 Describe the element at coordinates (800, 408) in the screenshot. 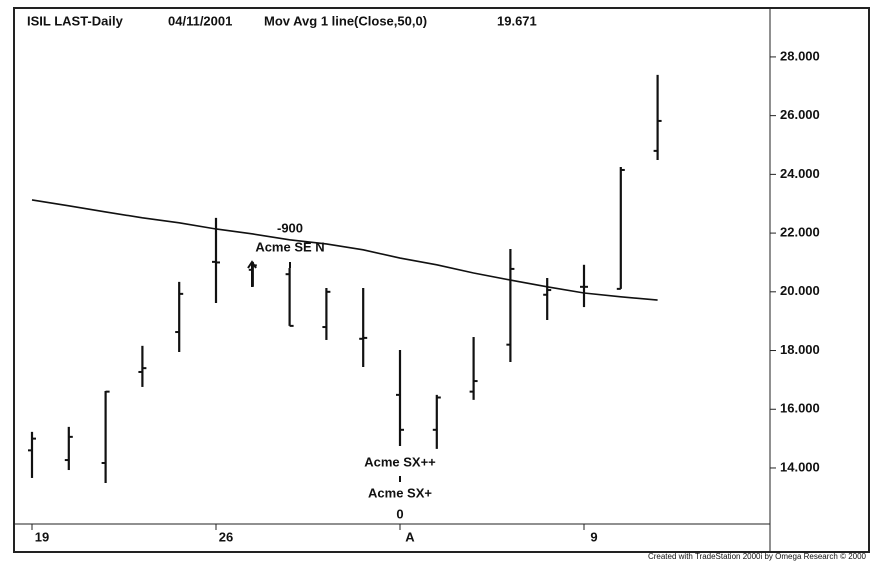

I see `y-tick-label: 16.000` at that location.